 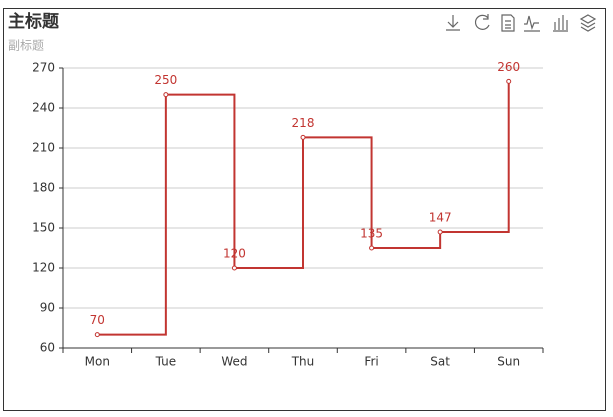 I want to click on restore-icon, so click(x=482, y=22).